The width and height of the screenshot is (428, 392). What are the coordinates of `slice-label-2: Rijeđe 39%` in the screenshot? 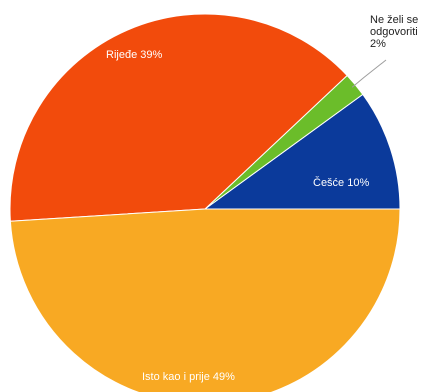 It's located at (134, 55).